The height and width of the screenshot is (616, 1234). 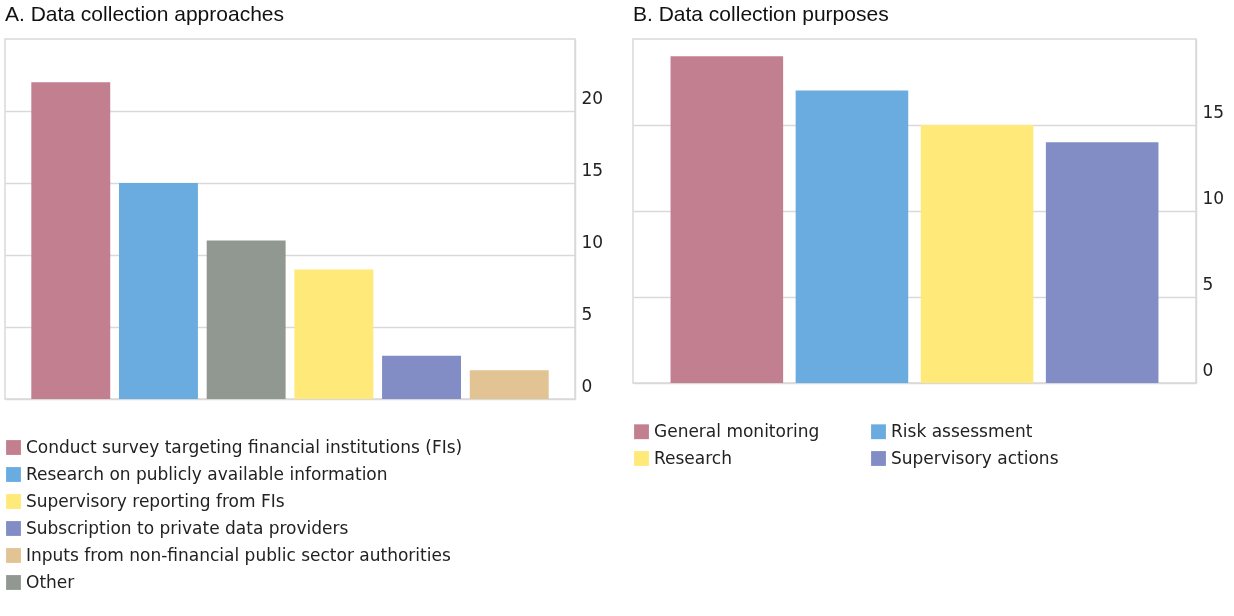 I want to click on legend-label: Subscription to private data providers, so click(x=187, y=527).